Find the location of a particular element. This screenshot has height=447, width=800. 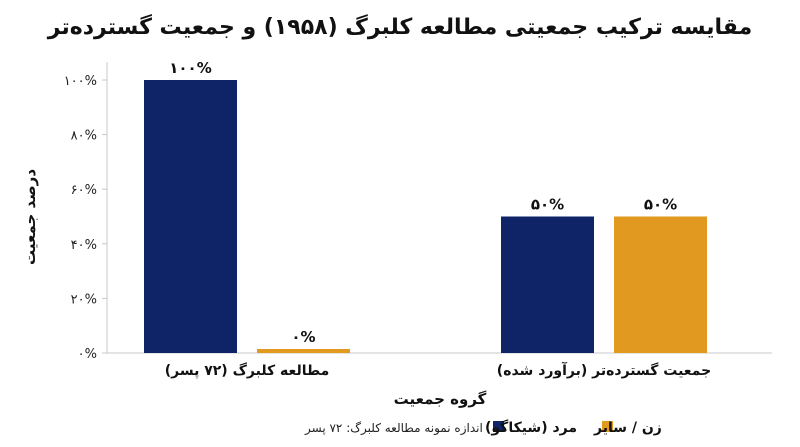

legend: مرد (شیکاگو) زن / سایر is located at coordinates (573, 427).